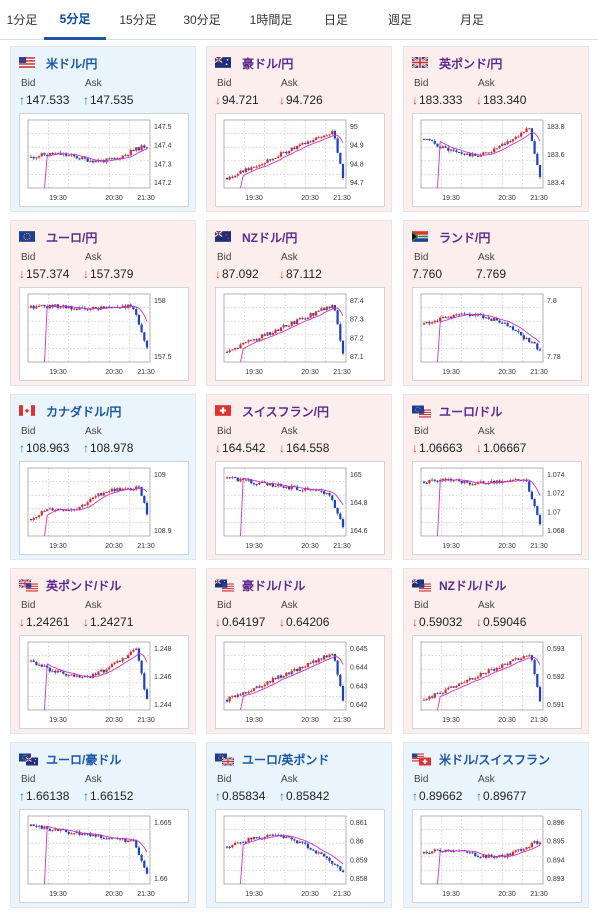 This screenshot has width=598, height=912. Describe the element at coordinates (270, 237) in the screenshot. I see `pair-name: NZドル/円` at that location.